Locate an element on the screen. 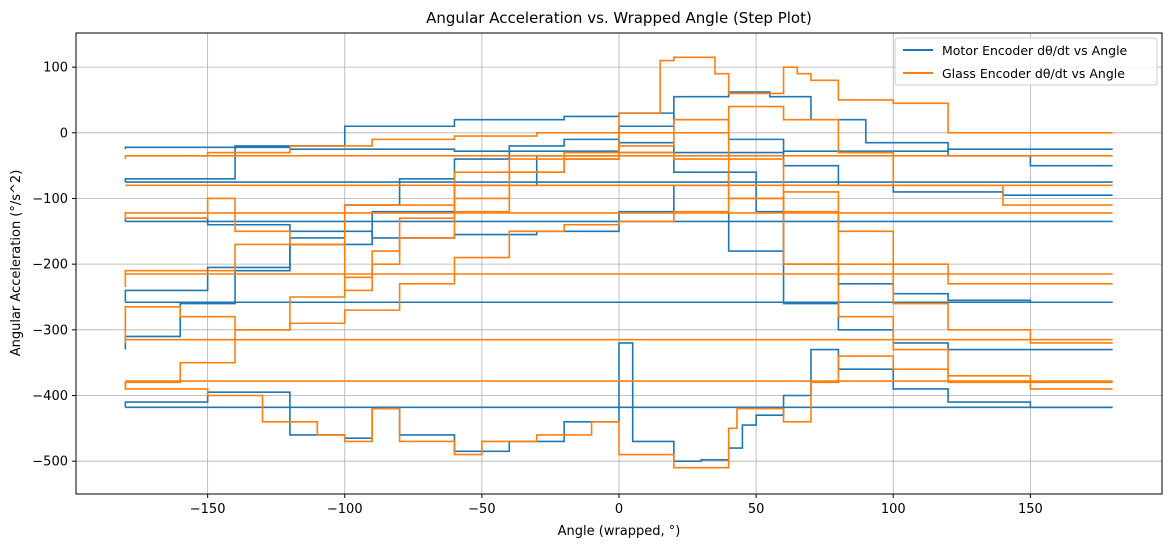 The height and width of the screenshot is (547, 1172). x-tick-label: −50 is located at coordinates (481, 509).